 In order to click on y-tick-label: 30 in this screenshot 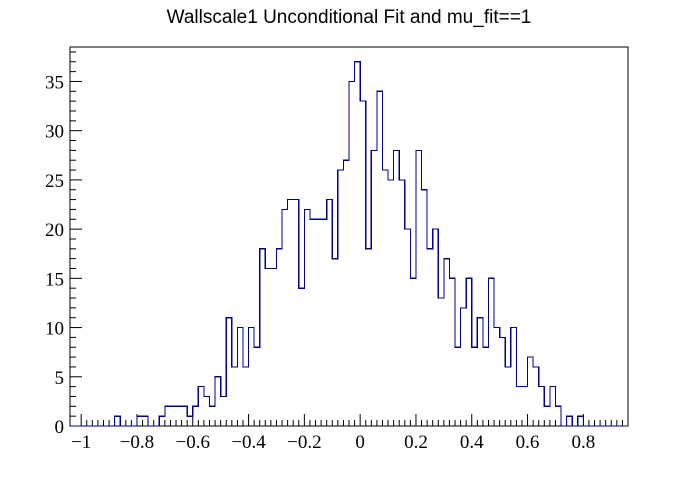, I will do `click(54, 132)`.